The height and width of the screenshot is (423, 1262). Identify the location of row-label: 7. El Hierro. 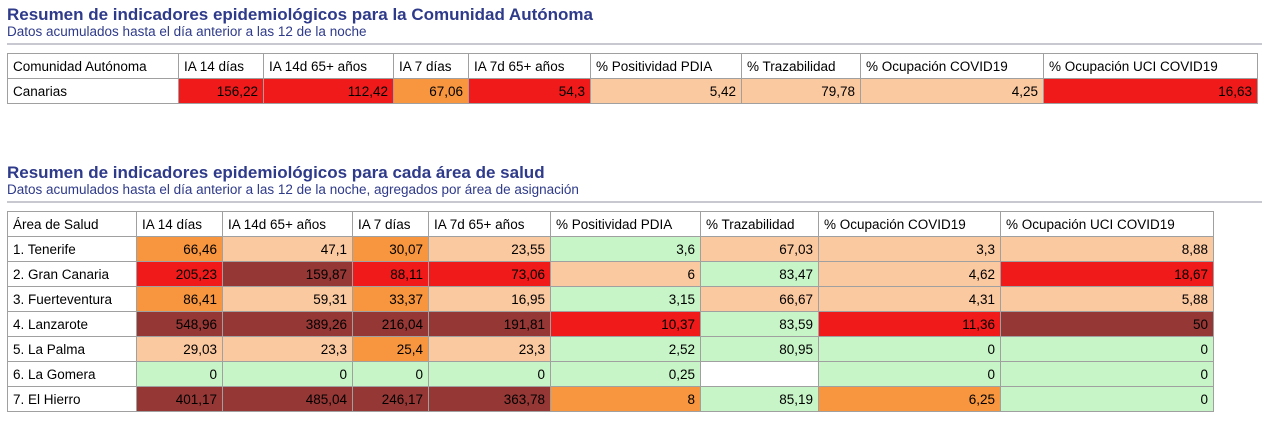
(72, 399).